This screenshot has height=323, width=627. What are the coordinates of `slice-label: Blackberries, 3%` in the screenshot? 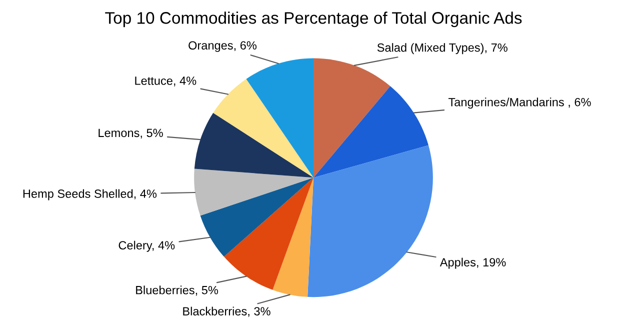 It's located at (226, 311).